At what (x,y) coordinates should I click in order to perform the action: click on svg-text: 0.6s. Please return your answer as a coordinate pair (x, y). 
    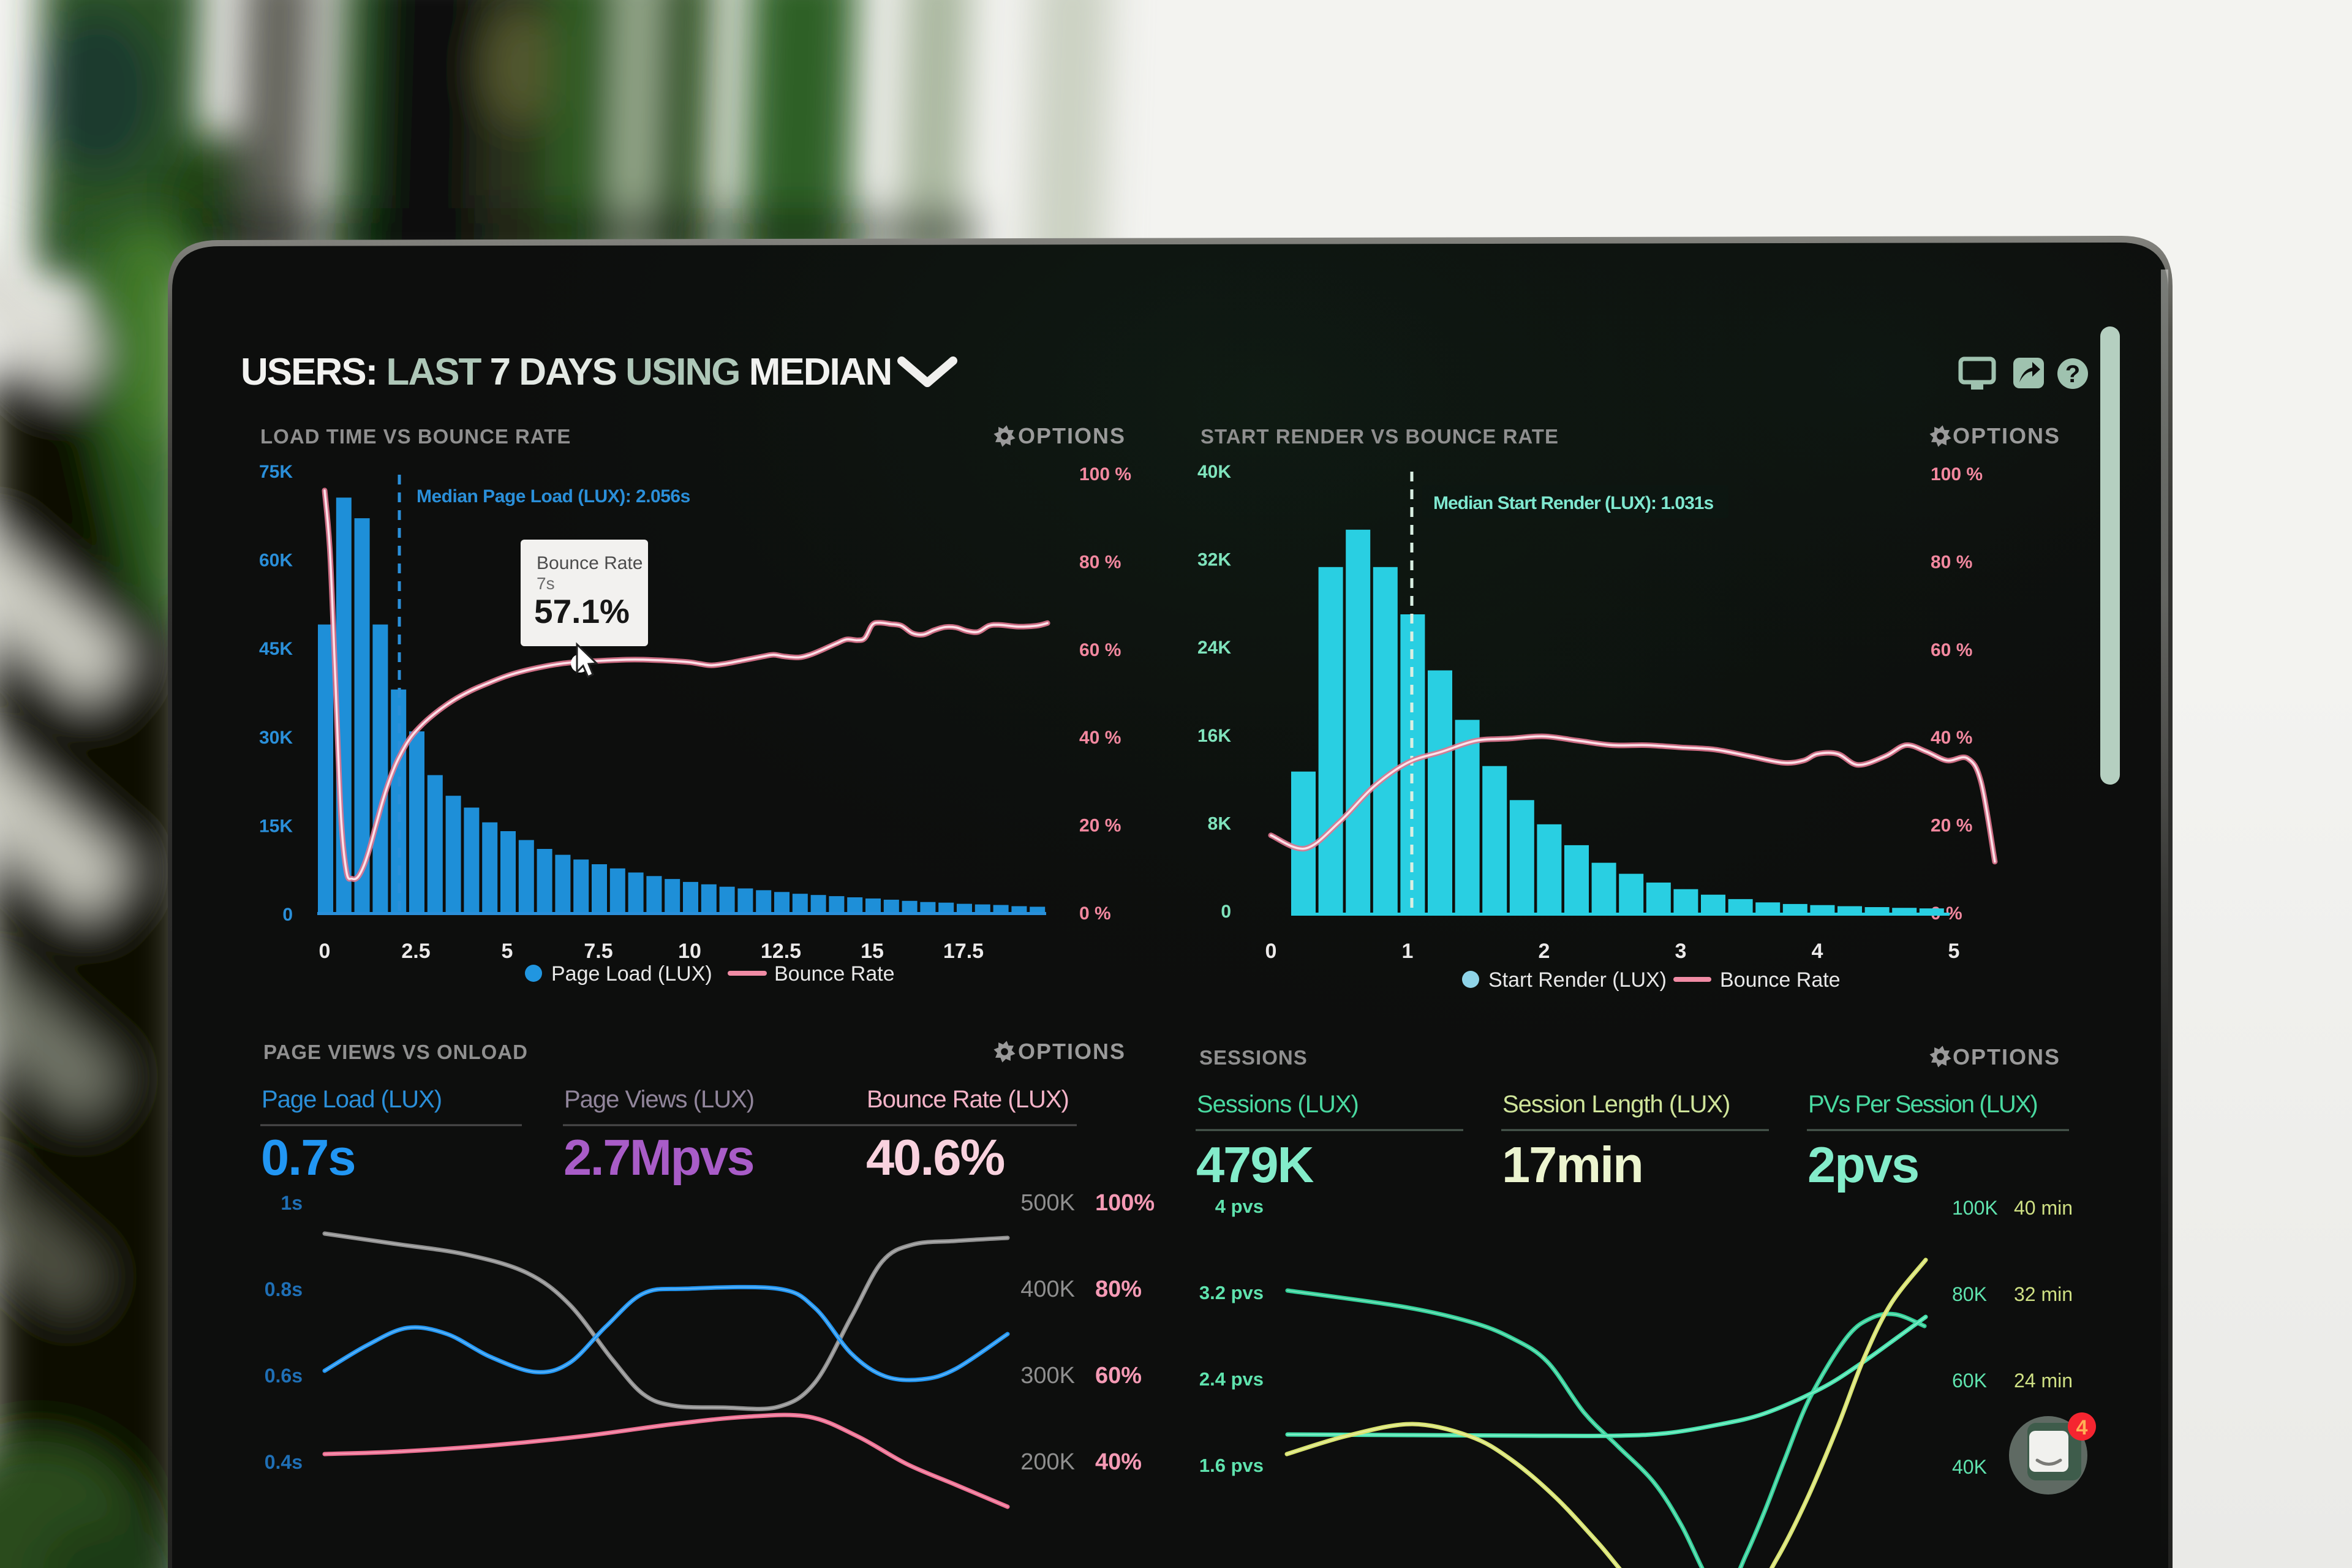
    Looking at the image, I should click on (284, 1376).